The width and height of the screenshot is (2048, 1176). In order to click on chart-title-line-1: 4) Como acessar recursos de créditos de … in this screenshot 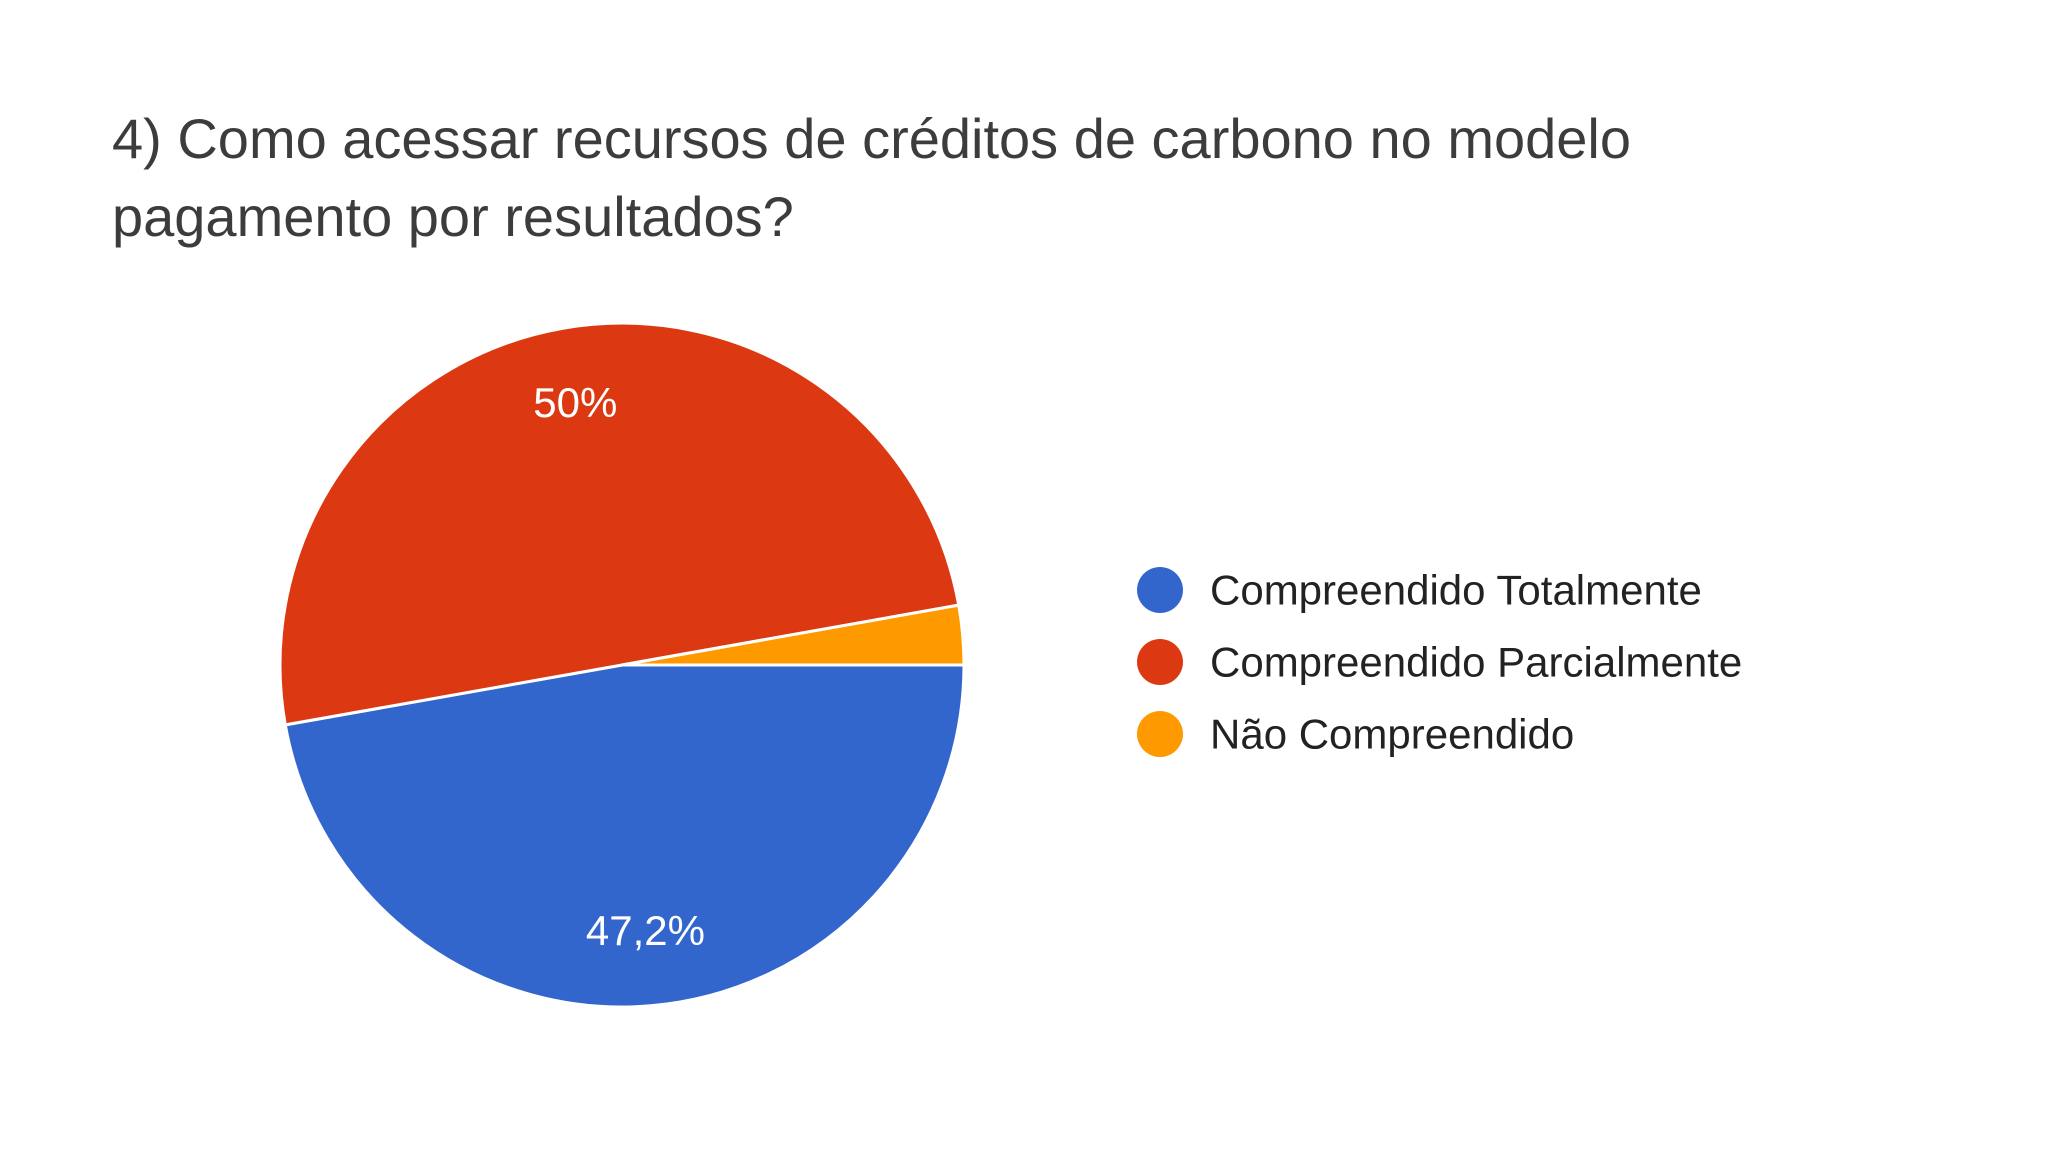, I will do `click(871, 138)`.